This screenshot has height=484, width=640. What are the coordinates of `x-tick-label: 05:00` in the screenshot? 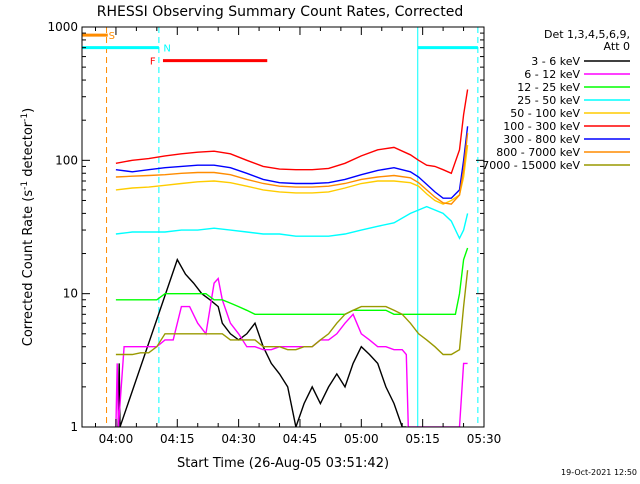 It's located at (361, 439).